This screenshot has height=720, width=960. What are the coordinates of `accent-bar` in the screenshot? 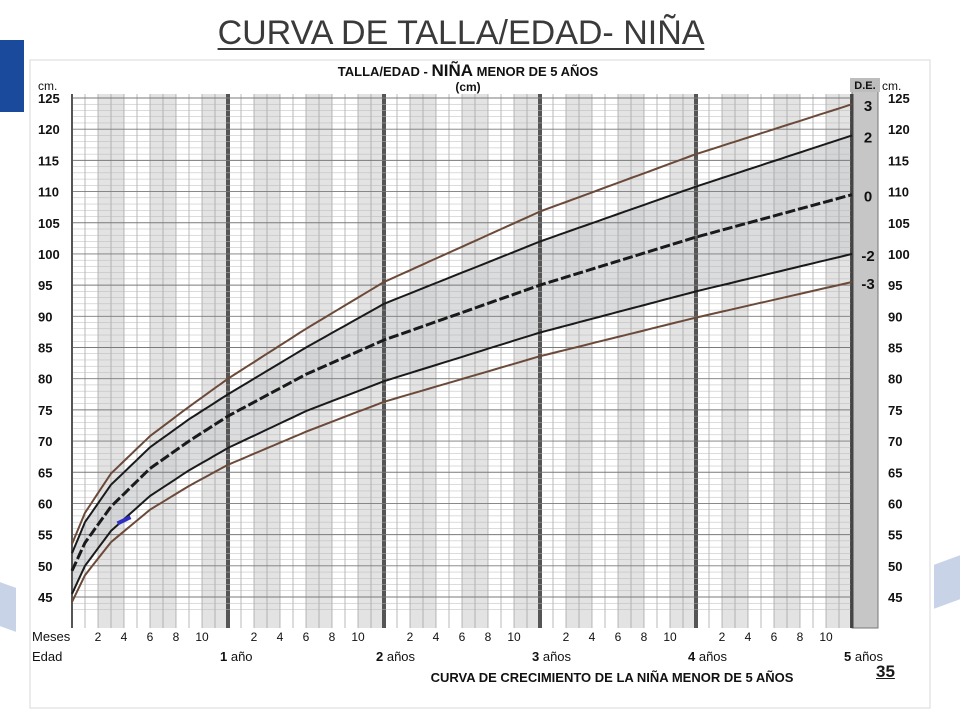 It's located at (12, 76).